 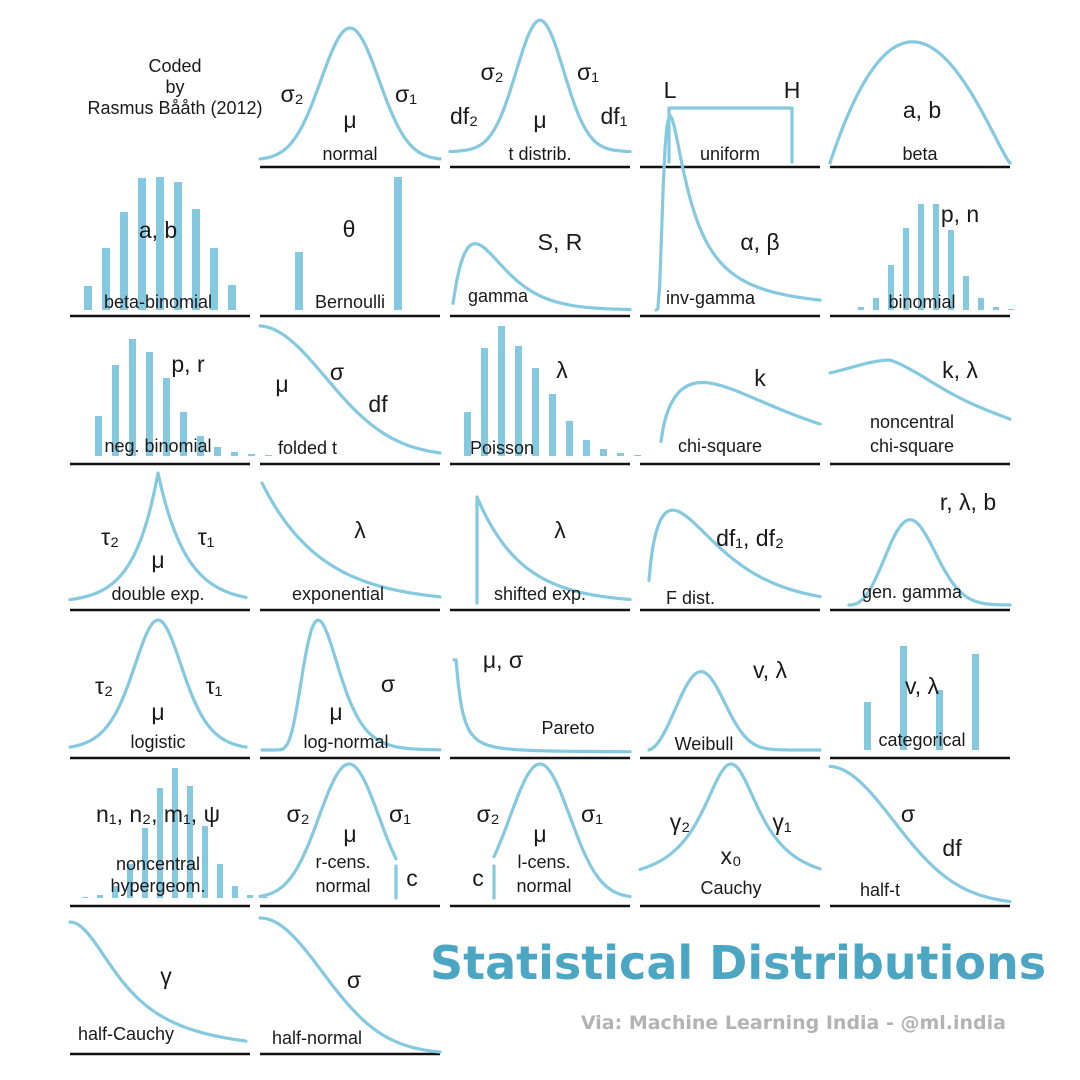 I want to click on gamma-name: gamma, so click(x=498, y=296).